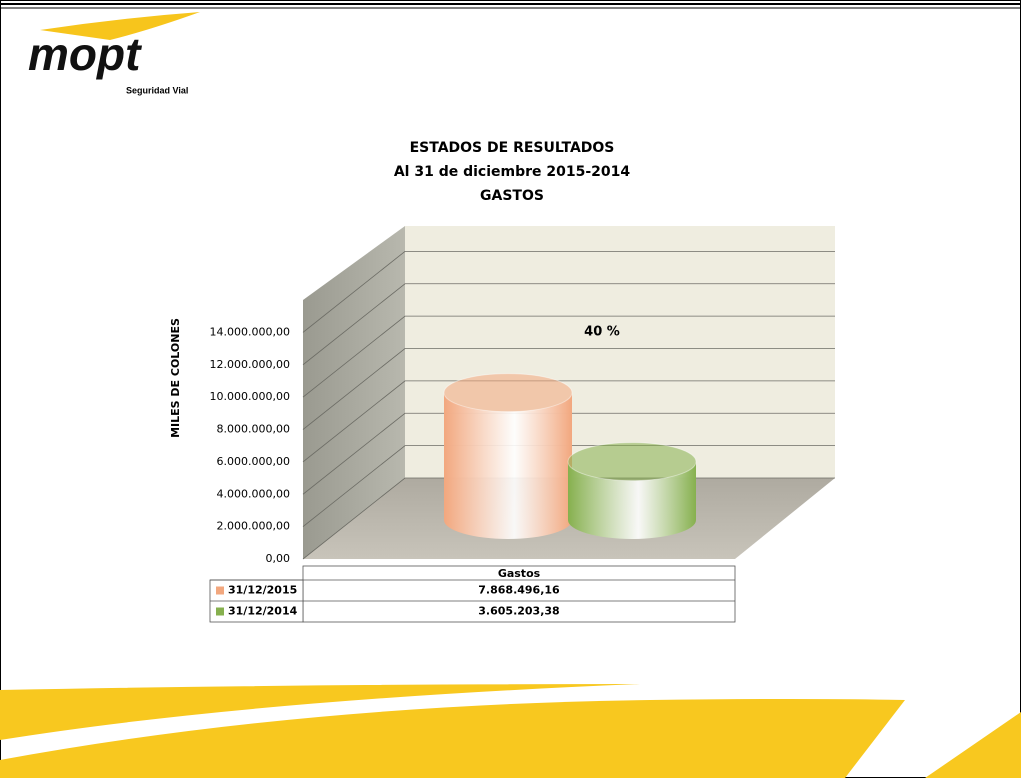  I want to click on chart-title: ESTADOS DE RESULTADOS, so click(512, 148).